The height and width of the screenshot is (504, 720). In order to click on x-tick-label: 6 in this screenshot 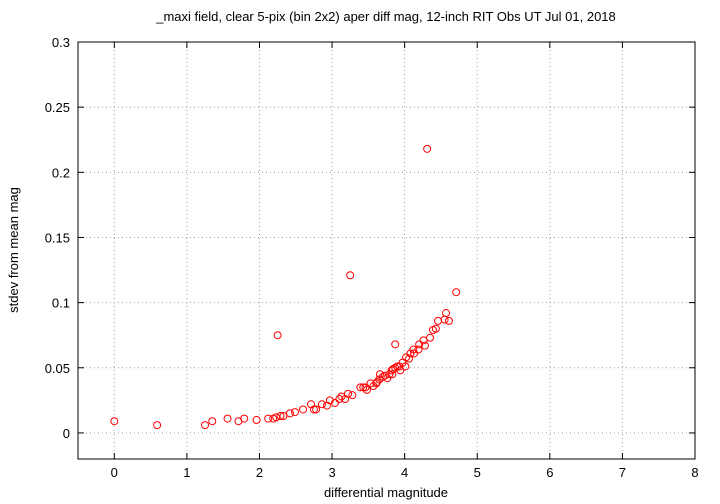, I will do `click(549, 472)`.